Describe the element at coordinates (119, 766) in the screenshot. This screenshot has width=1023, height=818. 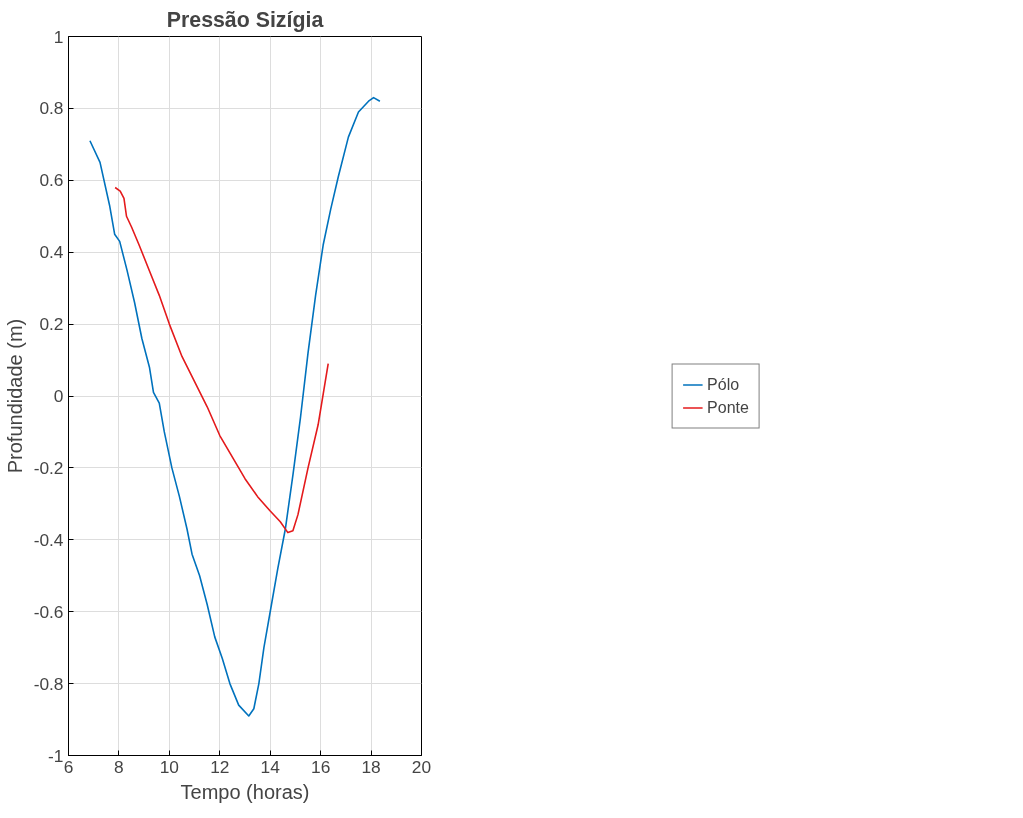
I see `x-tick-label: 8` at that location.